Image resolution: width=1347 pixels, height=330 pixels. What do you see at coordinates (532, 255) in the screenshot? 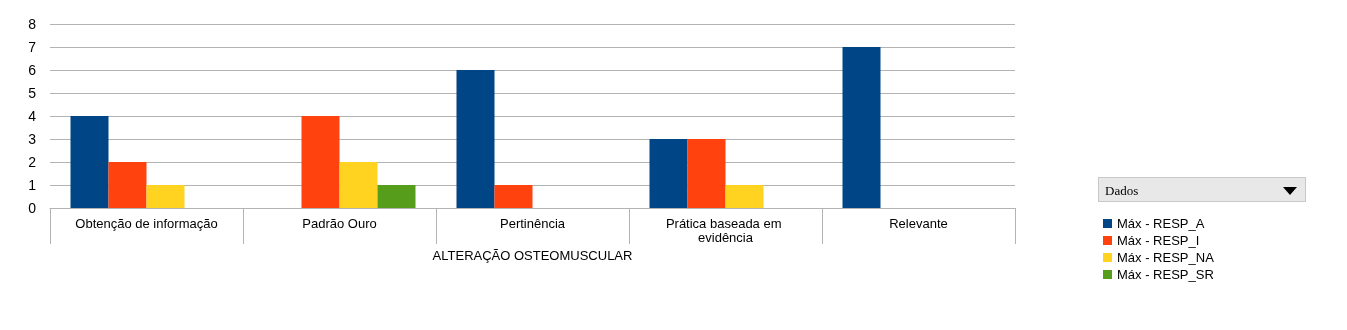
I see `x-axis-title: ALTERAÇÃO OSTEOMUSCULAR` at bounding box center [532, 255].